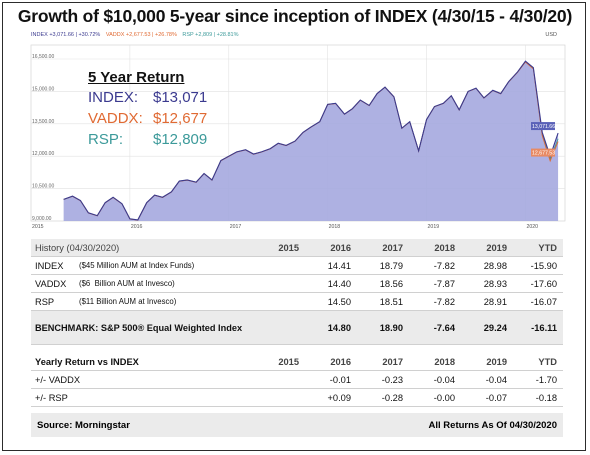 Image resolution: width=590 pixels, height=455 pixels. I want to click on value-cell: 14.50, so click(339, 301).